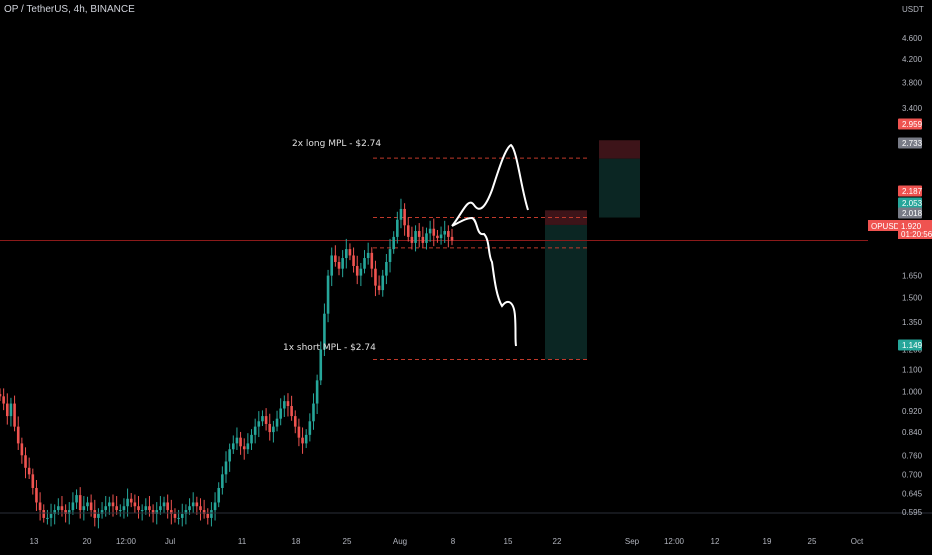 This screenshot has height=555, width=932. What do you see at coordinates (913, 9) in the screenshot?
I see `currency-label: USDT` at bounding box center [913, 9].